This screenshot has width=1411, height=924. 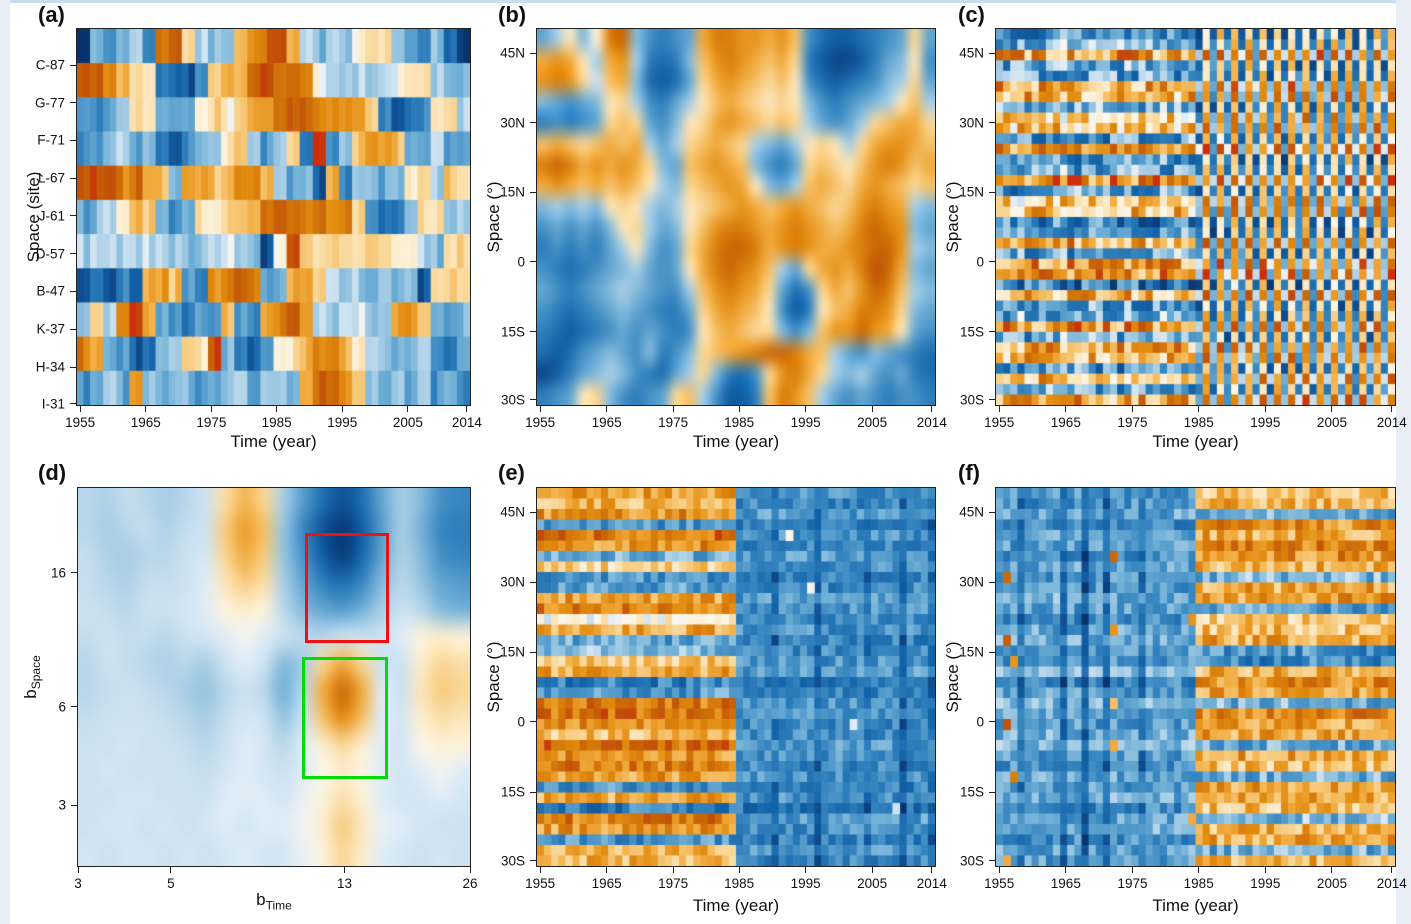 What do you see at coordinates (50, 329) in the screenshot?
I see `y-tick-label: K-37` at bounding box center [50, 329].